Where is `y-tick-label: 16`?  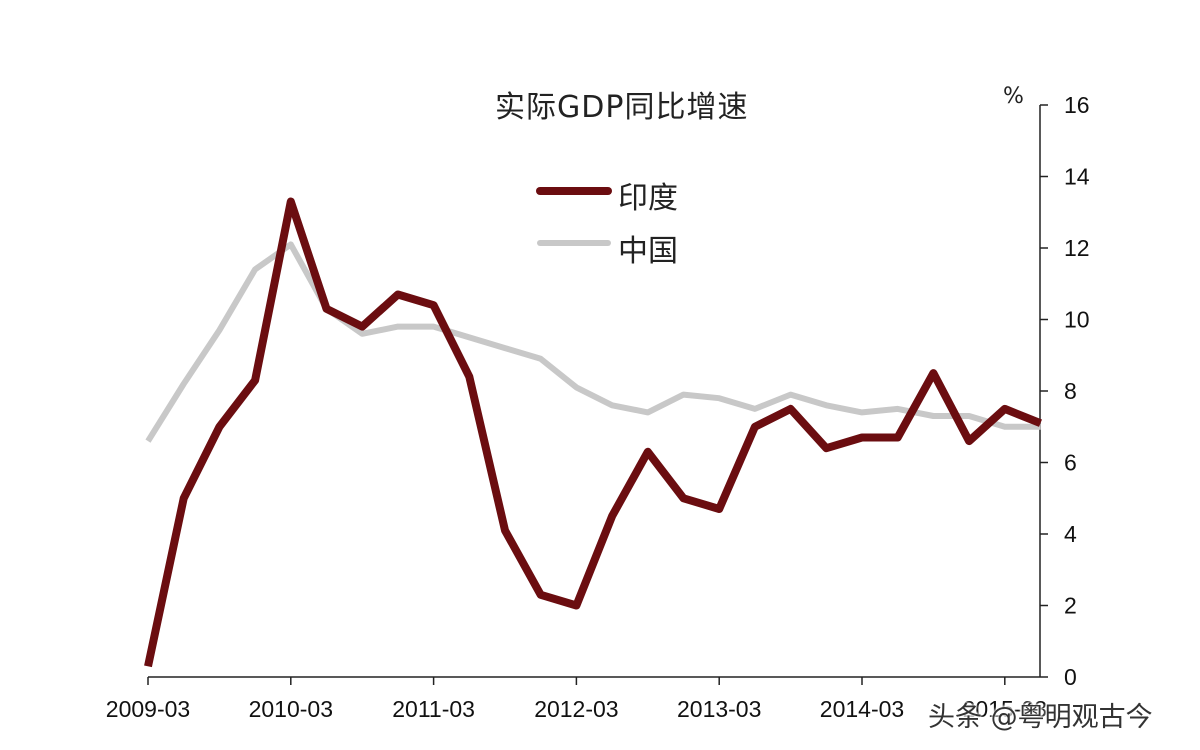
y-tick-label: 16 is located at coordinates (1077, 105).